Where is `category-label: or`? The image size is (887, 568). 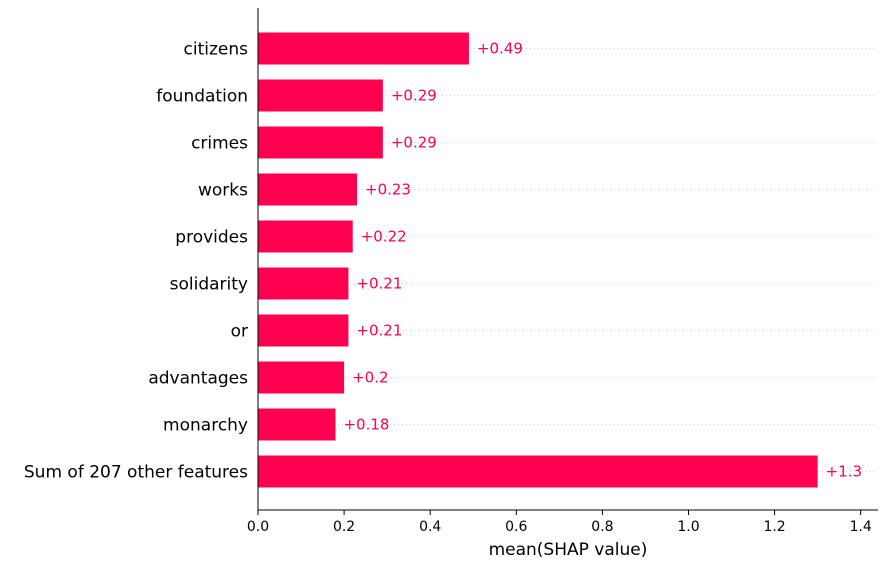
category-label: or is located at coordinates (239, 332).